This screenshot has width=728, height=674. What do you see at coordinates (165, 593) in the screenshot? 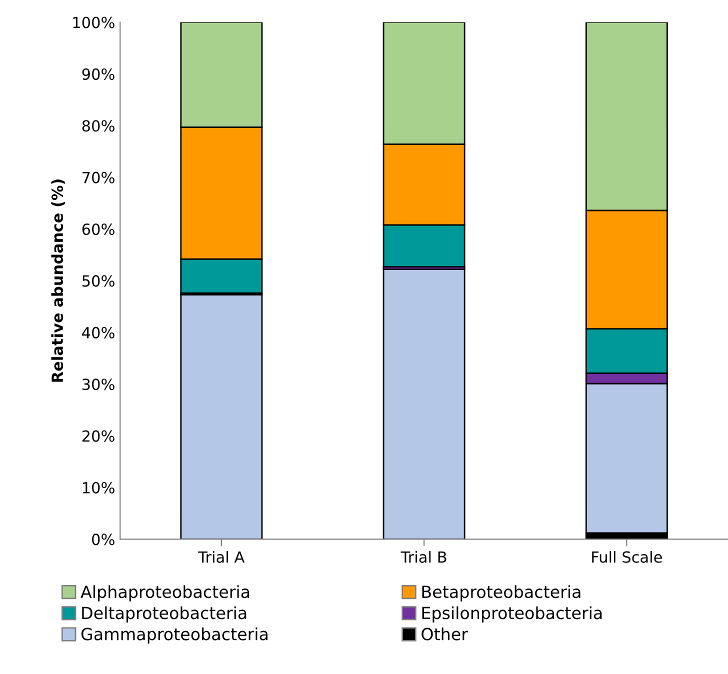
I see `legend-label: Alphaproteobacteria` at bounding box center [165, 593].